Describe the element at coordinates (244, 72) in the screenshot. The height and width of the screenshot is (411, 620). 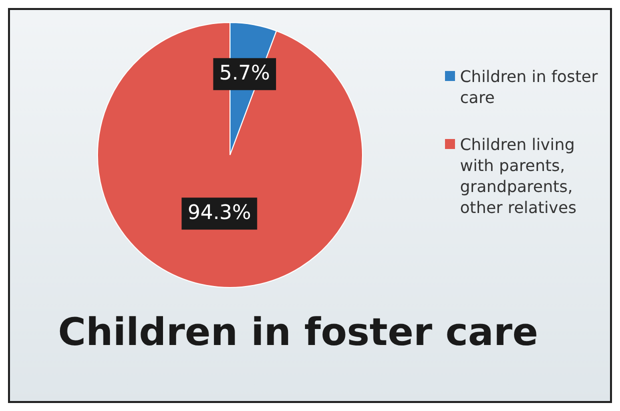
I see `data-label: 5.7%` at that location.